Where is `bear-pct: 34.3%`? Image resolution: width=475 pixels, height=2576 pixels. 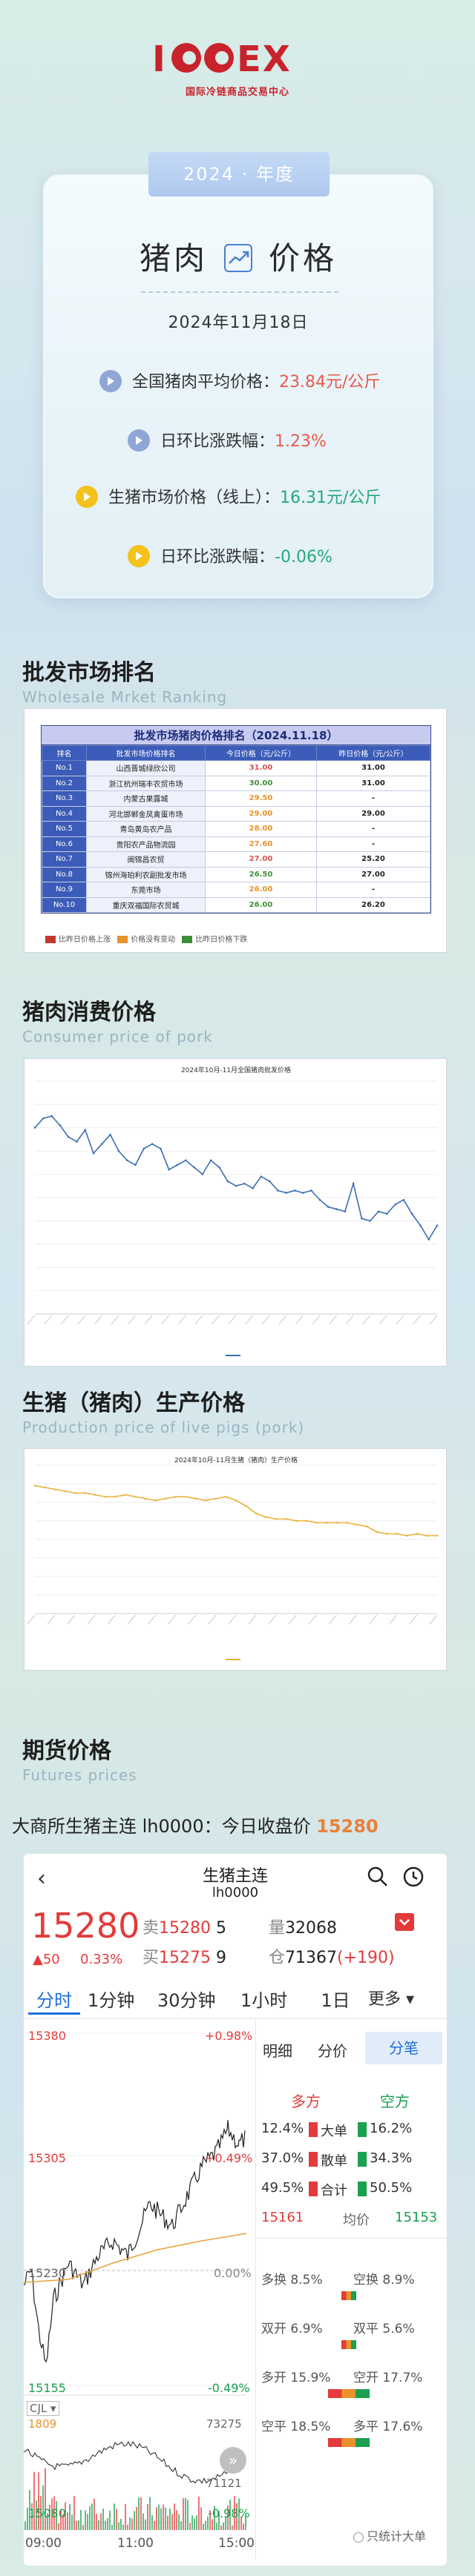
bear-pct: 34.3% is located at coordinates (391, 2158).